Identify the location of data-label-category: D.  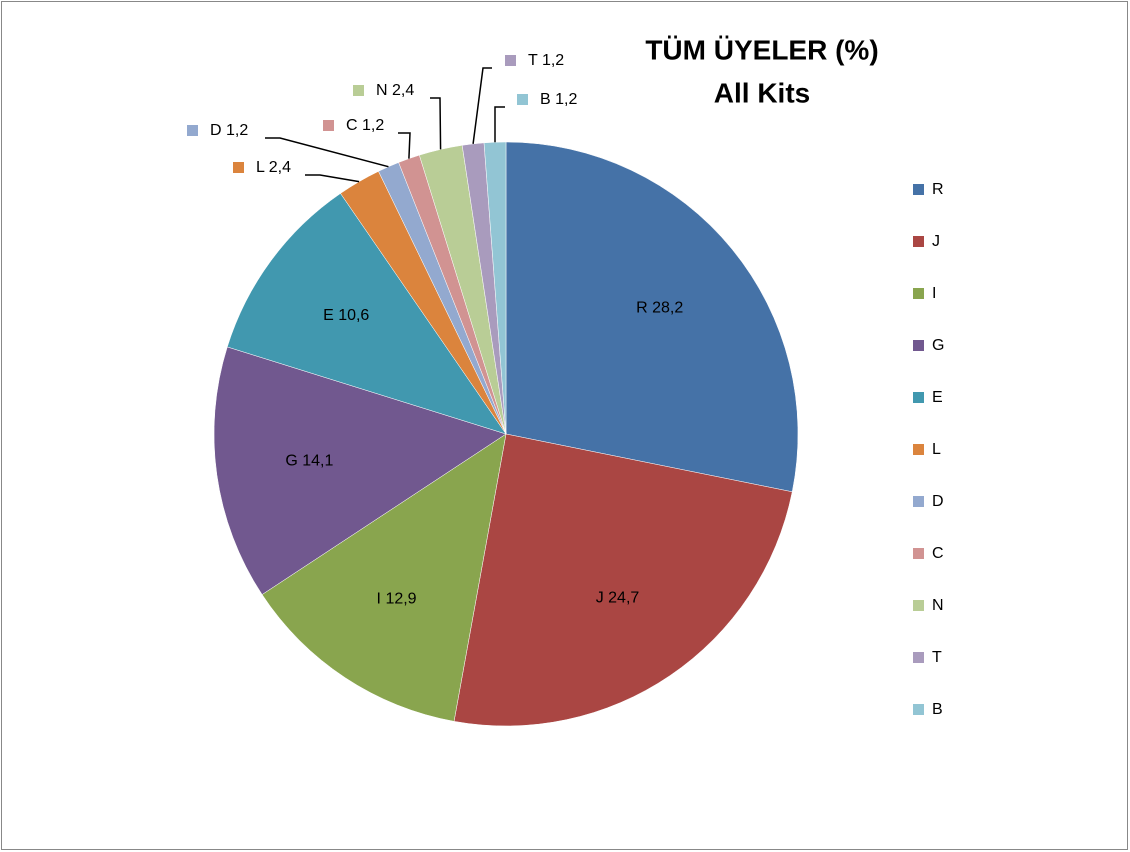
(216, 130).